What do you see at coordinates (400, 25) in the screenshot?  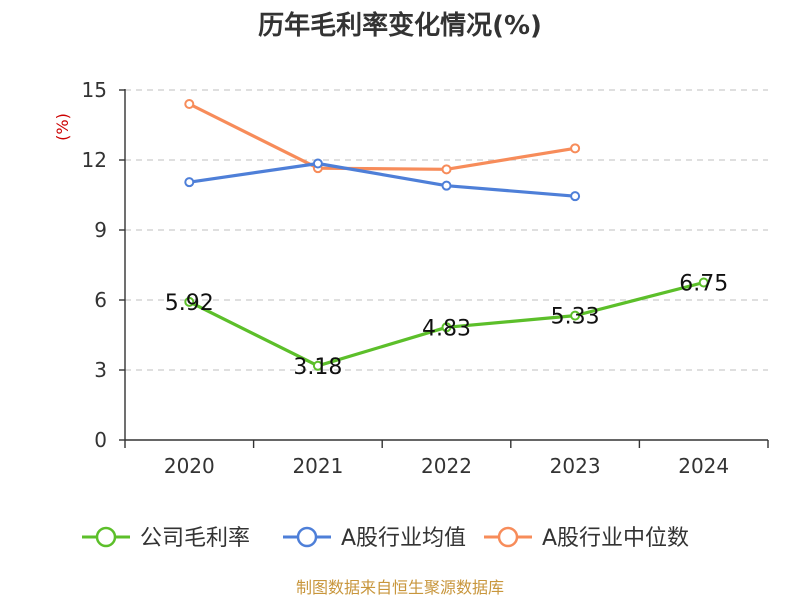 I see `chart-title: 历年毛利率变化情况(%)` at bounding box center [400, 25].